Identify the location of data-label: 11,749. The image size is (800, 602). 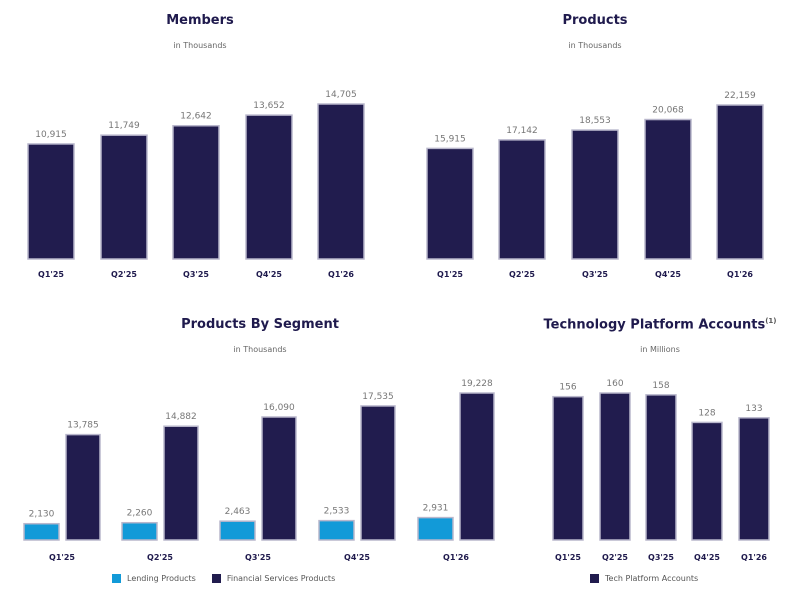
(124, 126).